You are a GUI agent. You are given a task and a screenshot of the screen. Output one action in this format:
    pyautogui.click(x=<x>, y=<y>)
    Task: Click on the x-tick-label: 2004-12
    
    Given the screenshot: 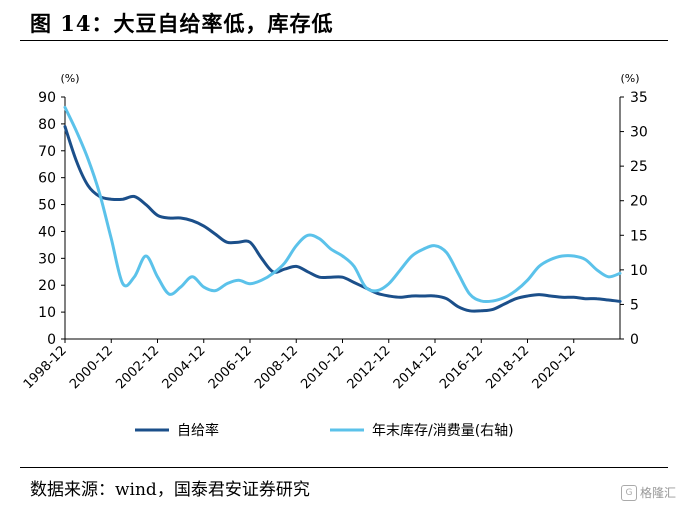 What is the action you would take?
    pyautogui.click(x=184, y=367)
    